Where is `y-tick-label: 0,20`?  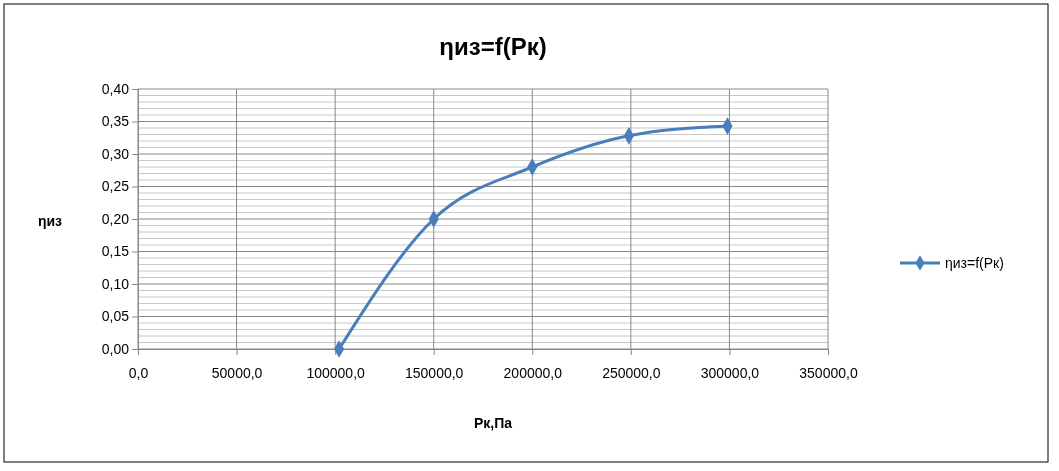 y-tick-label: 0,20 is located at coordinates (115, 218).